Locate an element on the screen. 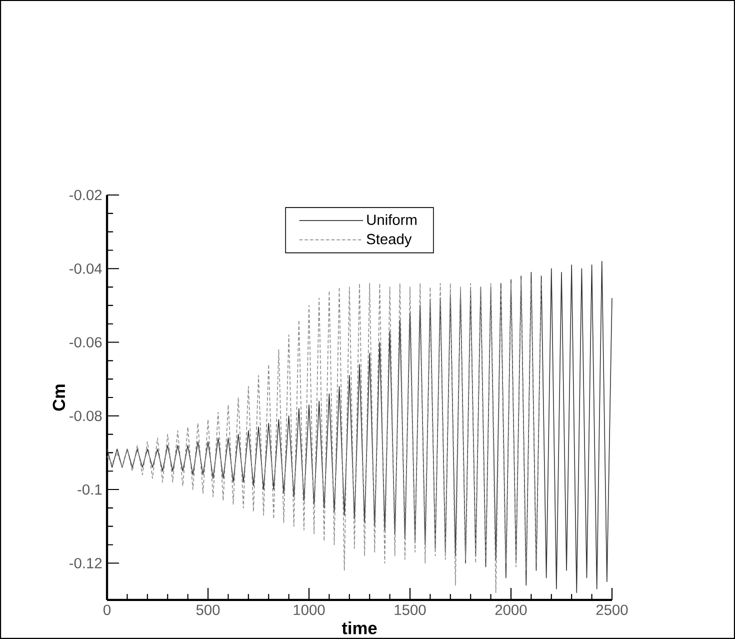  y-tick-label: -0.1 is located at coordinates (90, 489).